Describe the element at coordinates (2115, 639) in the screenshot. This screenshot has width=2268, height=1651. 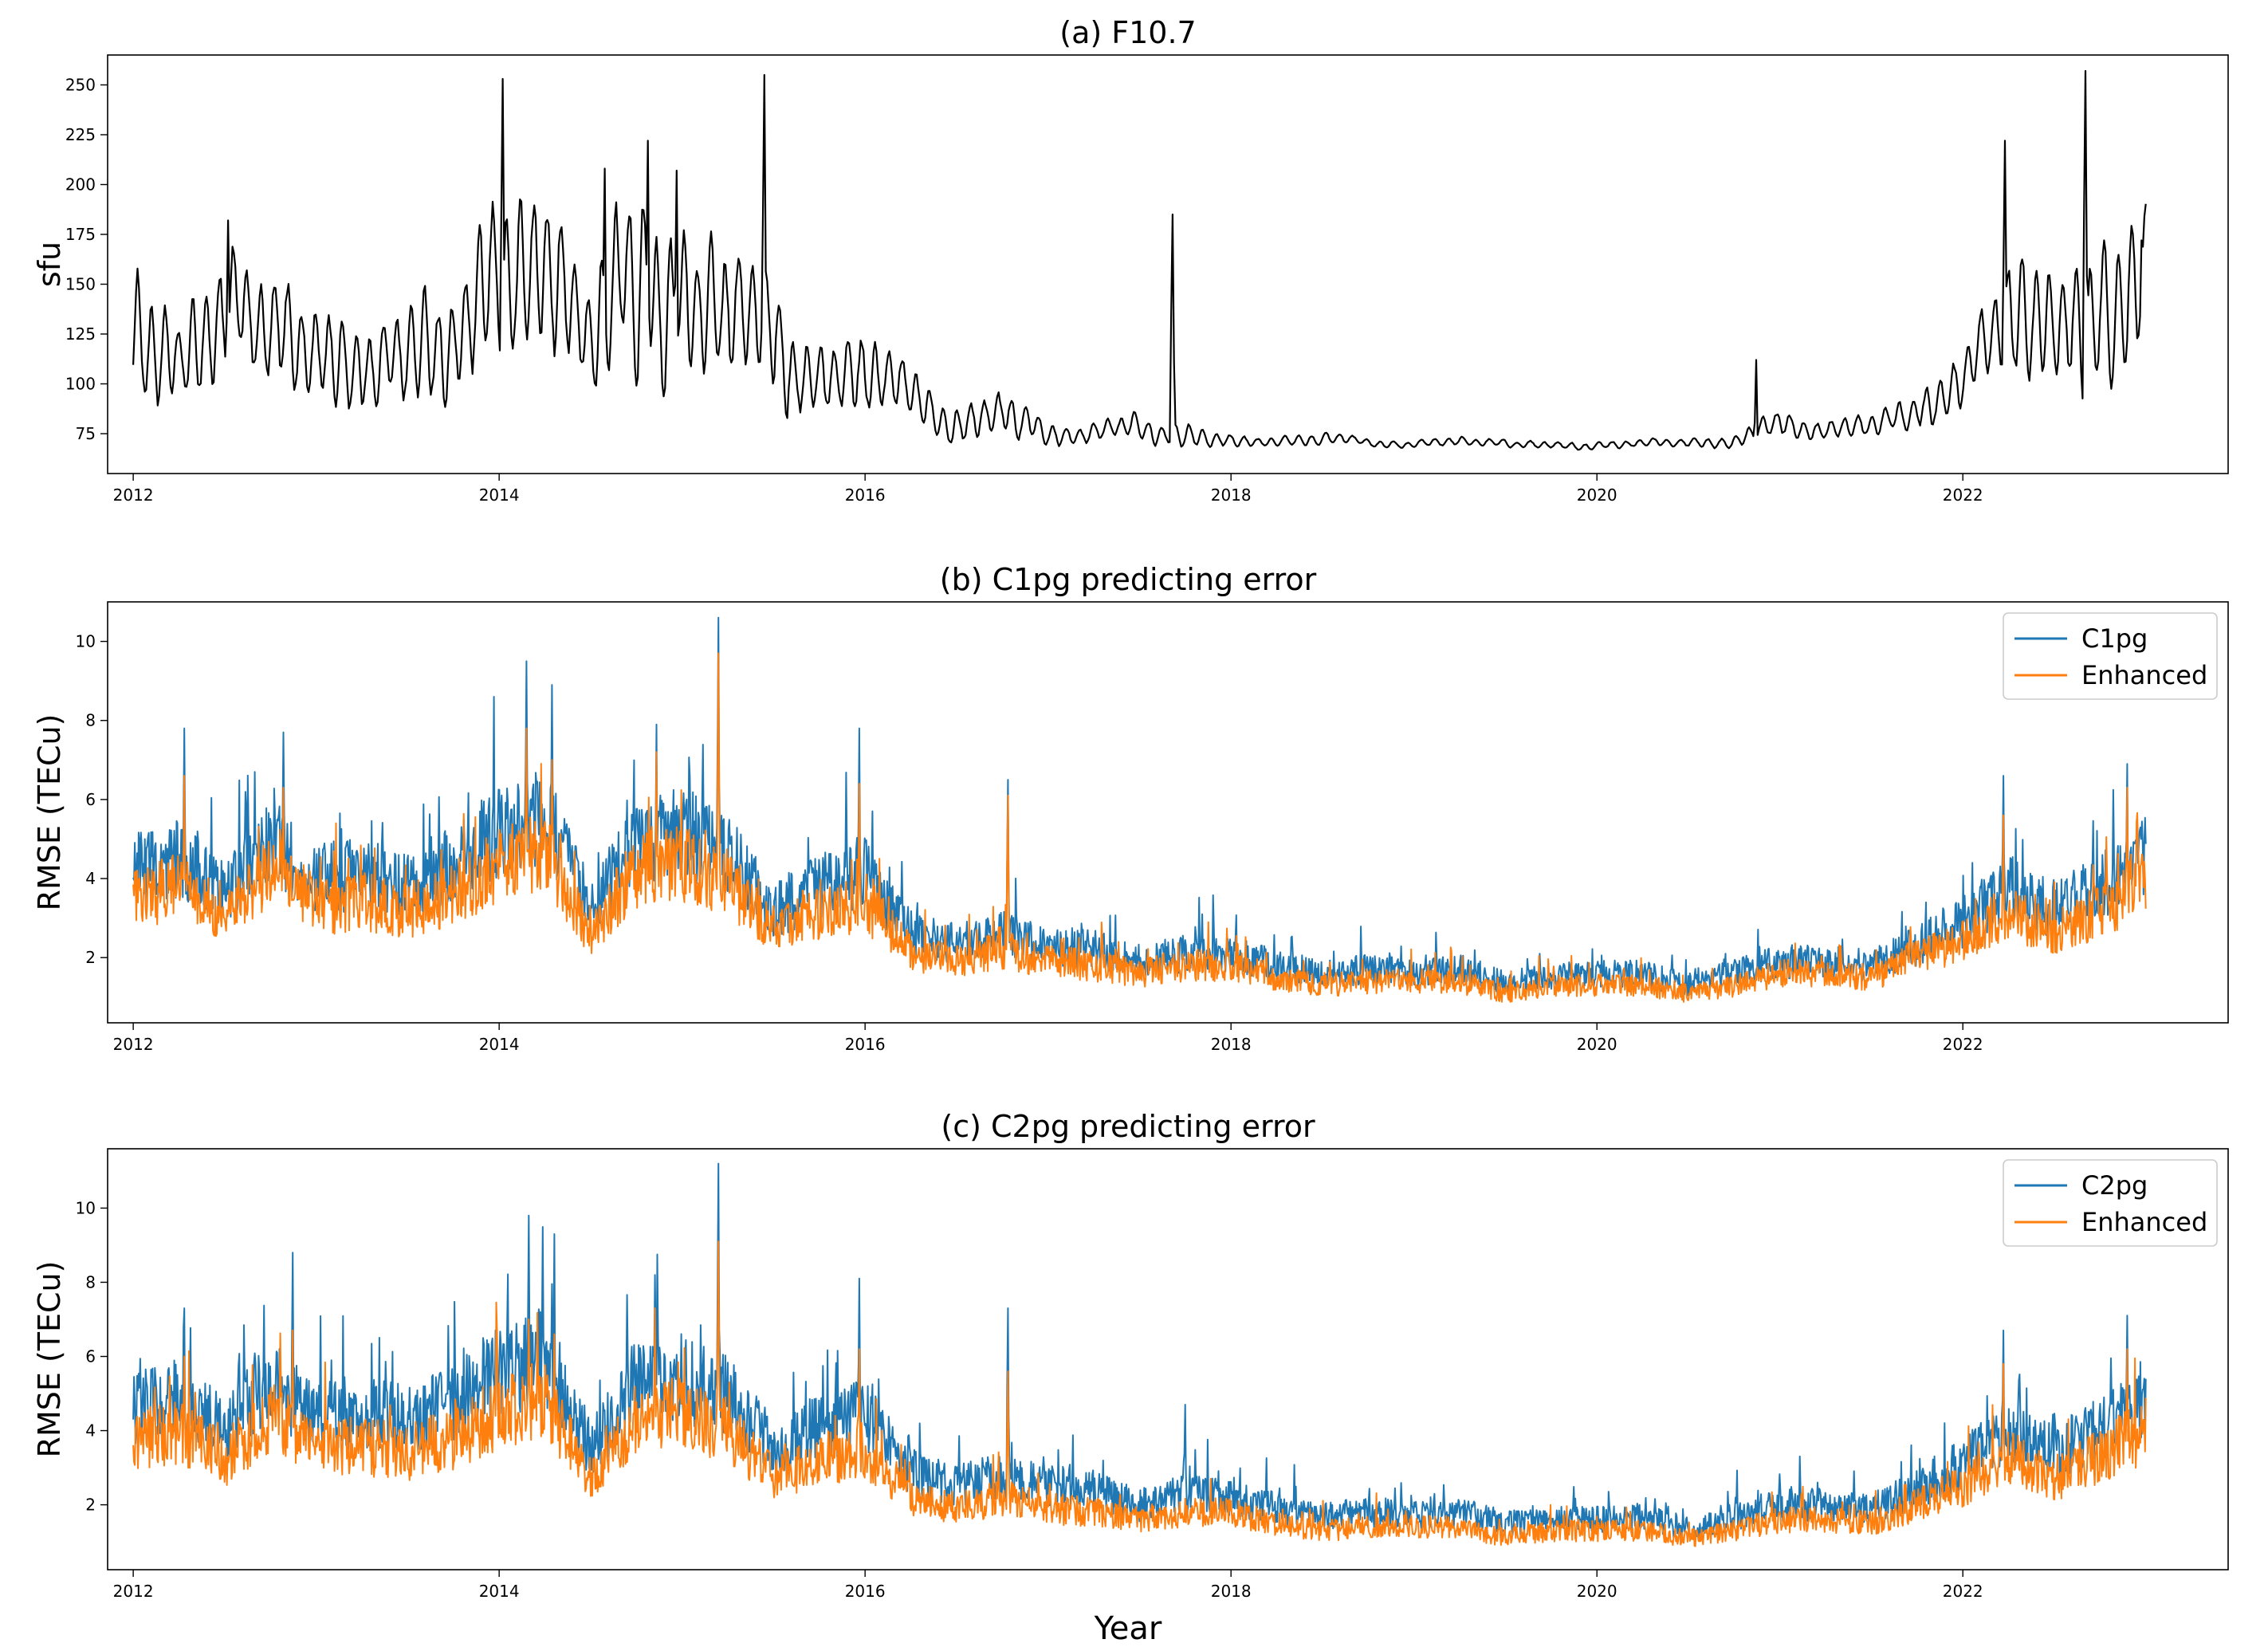
I see `legend-label: C1pg` at that location.